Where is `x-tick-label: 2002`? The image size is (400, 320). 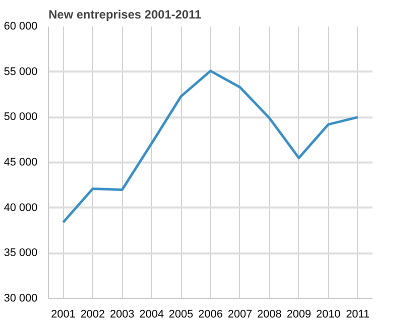
x-tick-label: 2002 is located at coordinates (92, 314).